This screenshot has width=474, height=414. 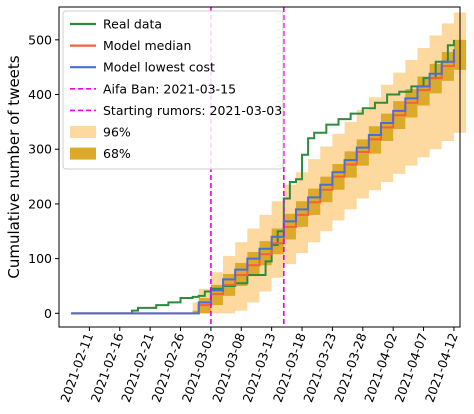 I want to click on y-tick-label-400: 400, so click(x=40, y=94).